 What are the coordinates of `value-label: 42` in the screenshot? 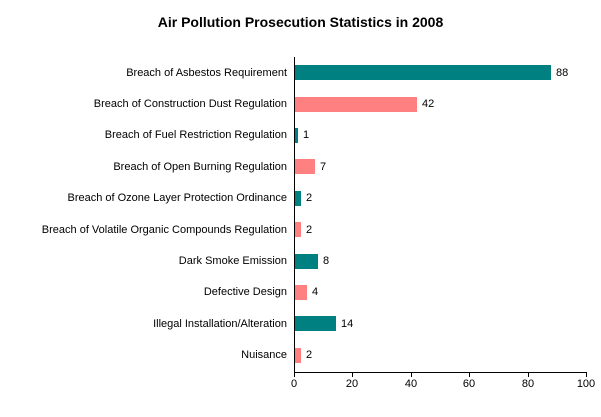 It's located at (428, 104).